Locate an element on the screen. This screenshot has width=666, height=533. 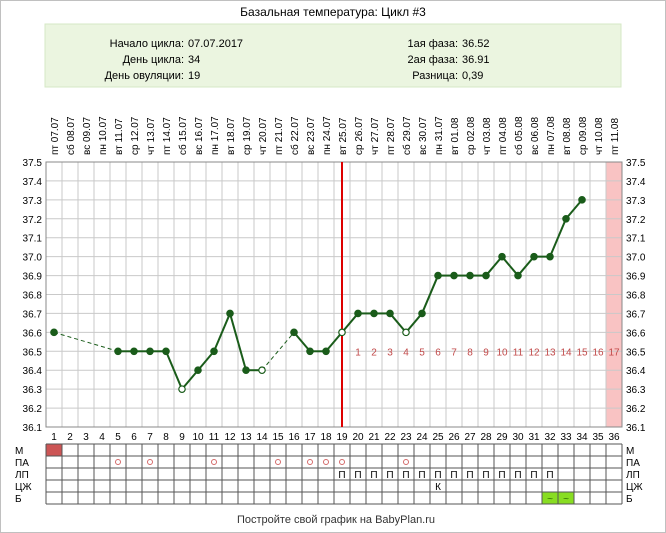
chart-title: Базальная температура: Цикл #3 is located at coordinates (333, 12).